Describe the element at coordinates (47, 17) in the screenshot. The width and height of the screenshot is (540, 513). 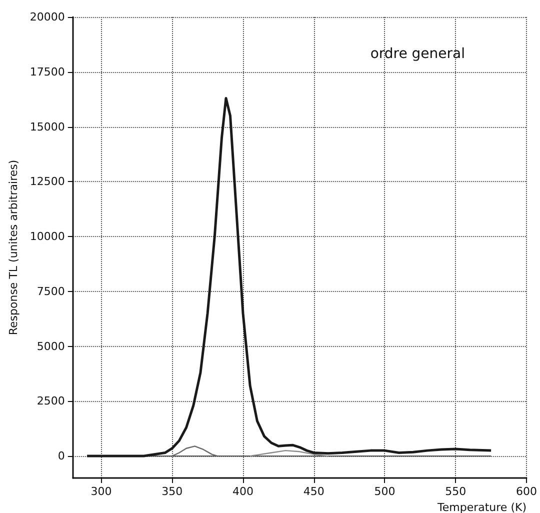
I see `y-tick-label: 20000` at that location.